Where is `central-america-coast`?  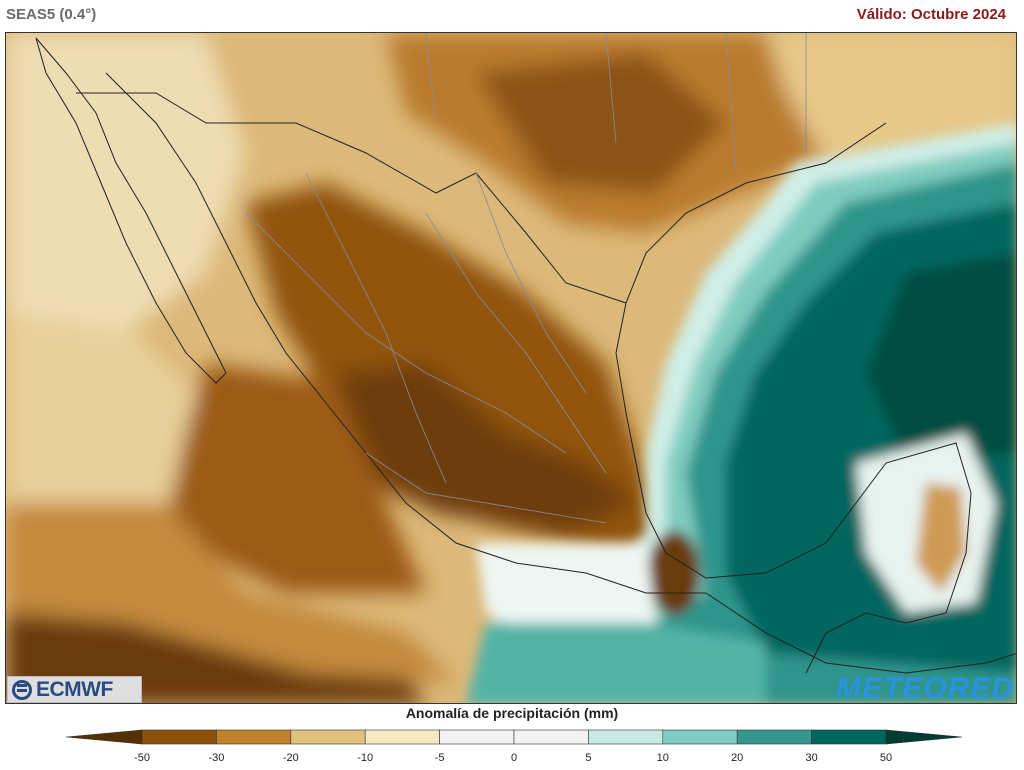 central-america-coast is located at coordinates (860, 633).